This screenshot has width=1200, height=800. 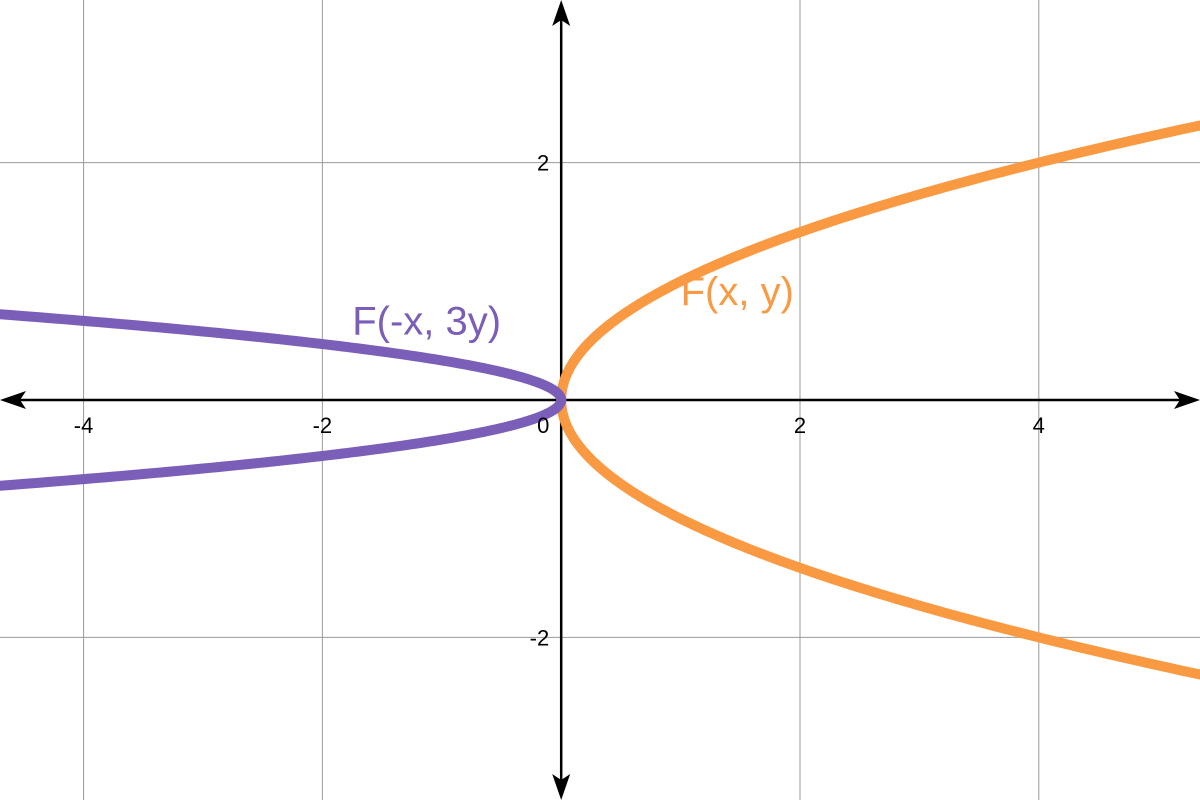 I want to click on x-tick-label: 2, so click(x=800, y=425).